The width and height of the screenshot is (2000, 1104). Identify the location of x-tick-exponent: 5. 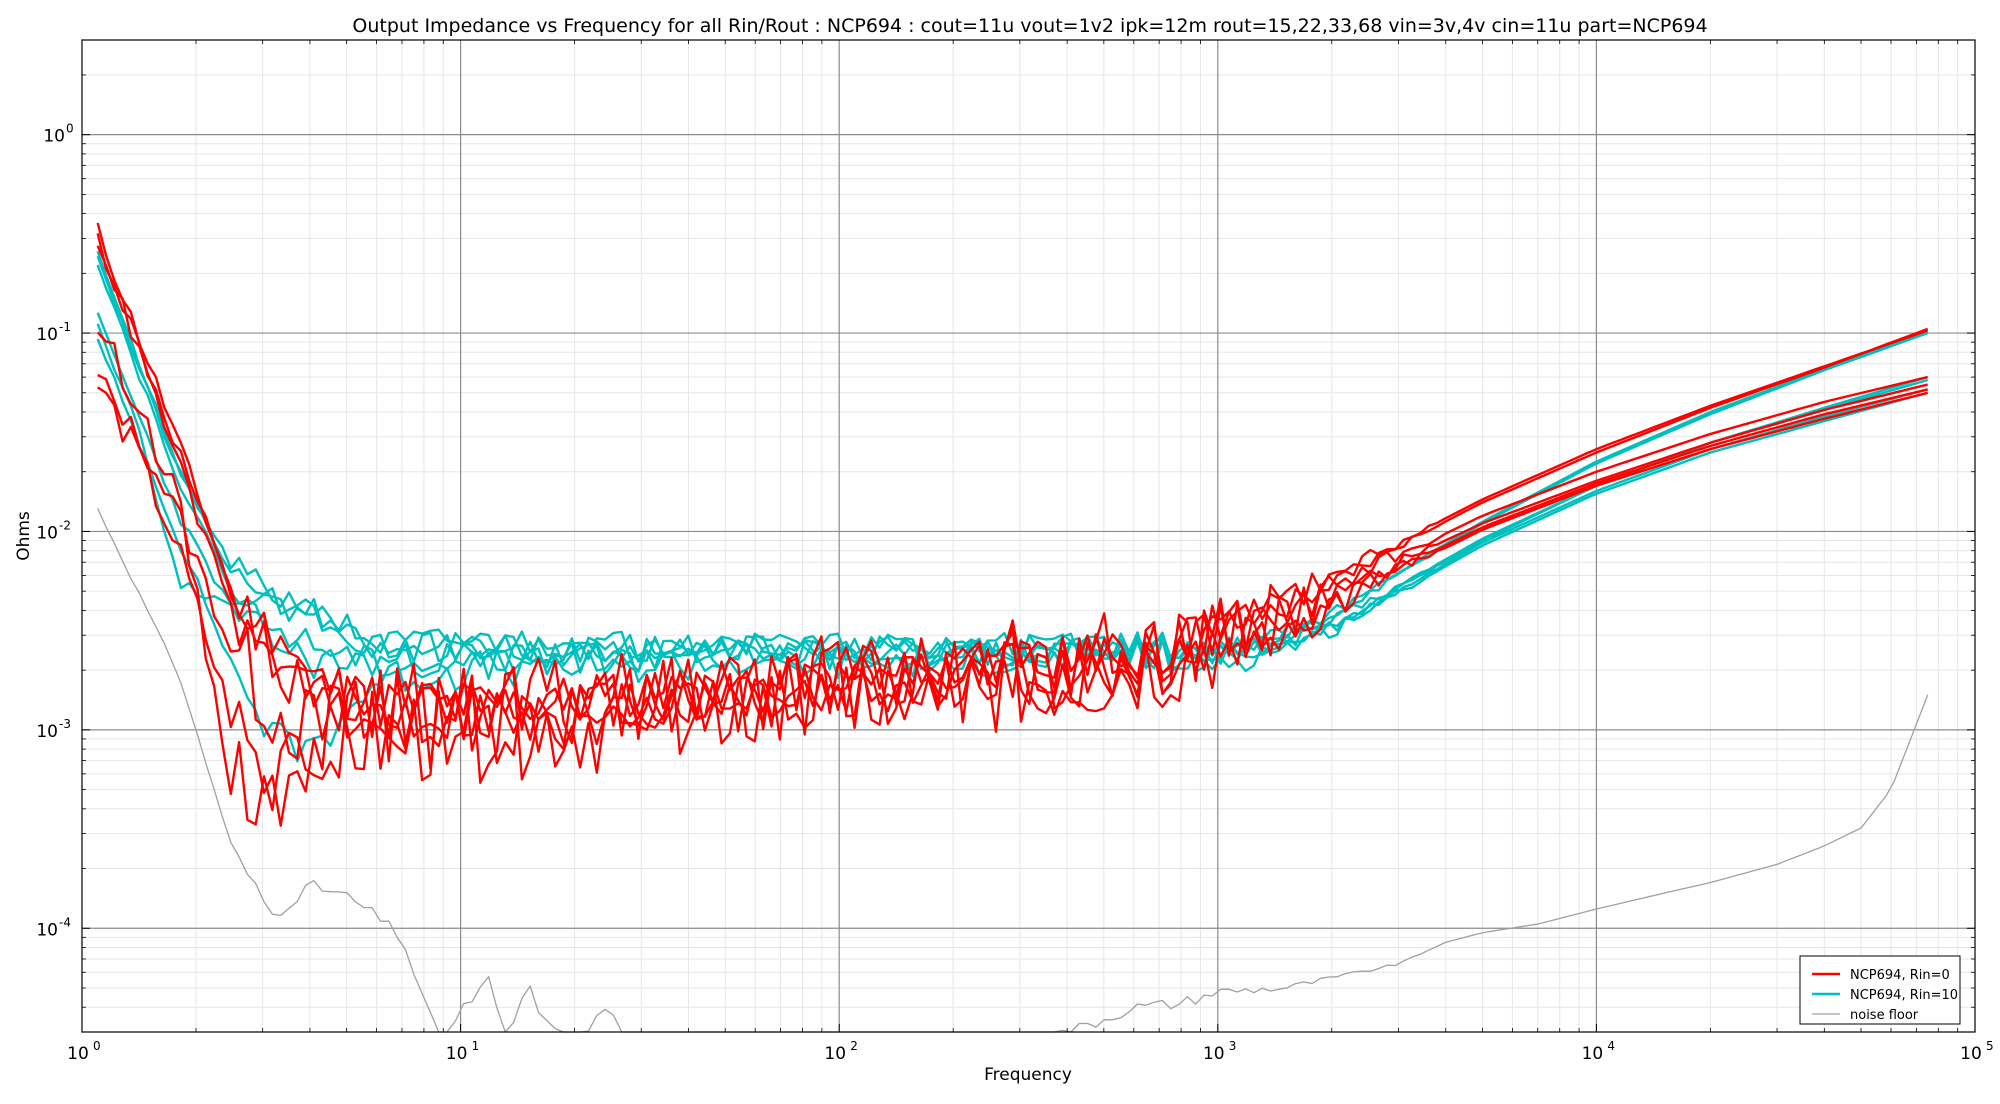
(1990, 1046).